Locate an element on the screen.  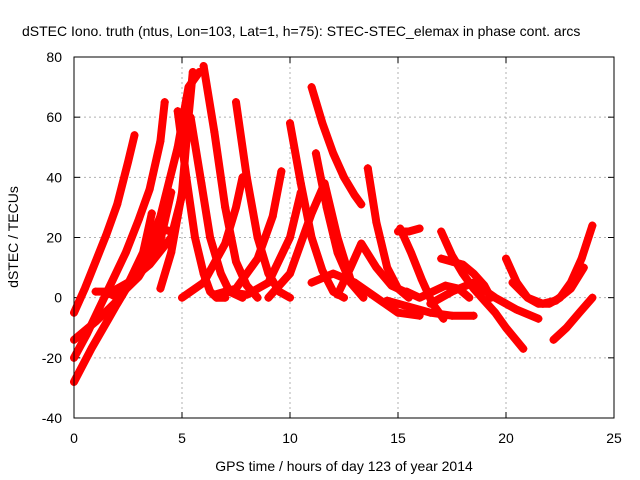
x-axis-title: GPS time / hours of day 123 of year 2014 is located at coordinates (344, 466).